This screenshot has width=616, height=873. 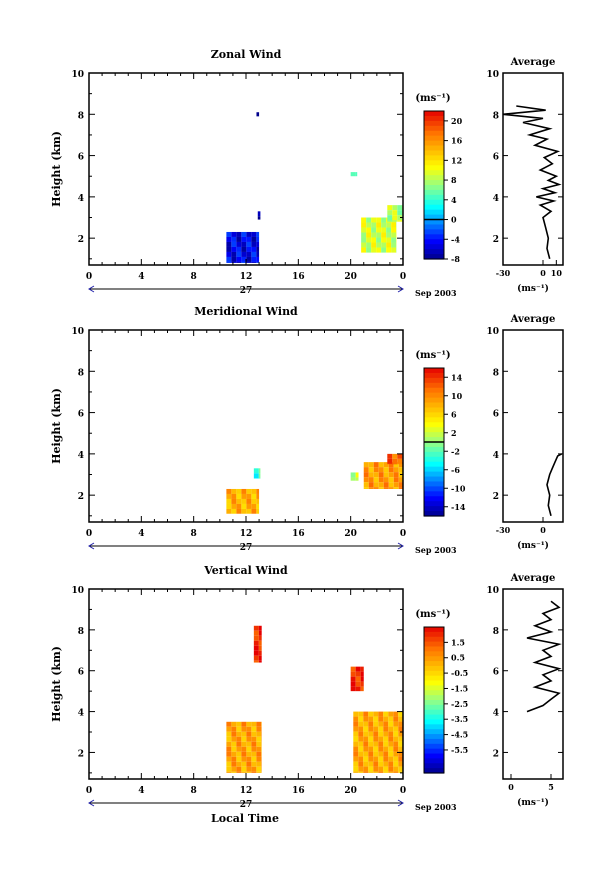 I want to click on colorbar-tick-label: -2, so click(x=455, y=451).